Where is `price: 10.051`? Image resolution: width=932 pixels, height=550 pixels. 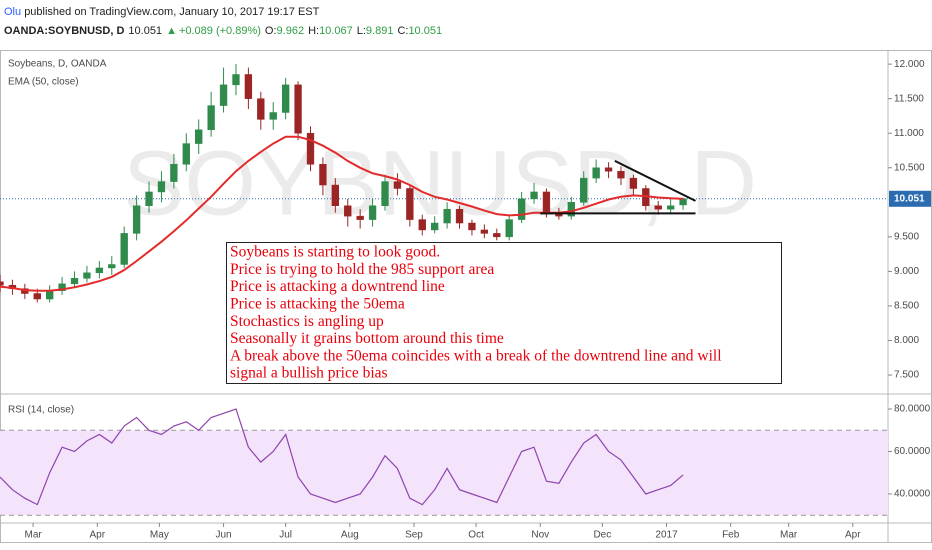
price: 10.051 is located at coordinates (145, 31).